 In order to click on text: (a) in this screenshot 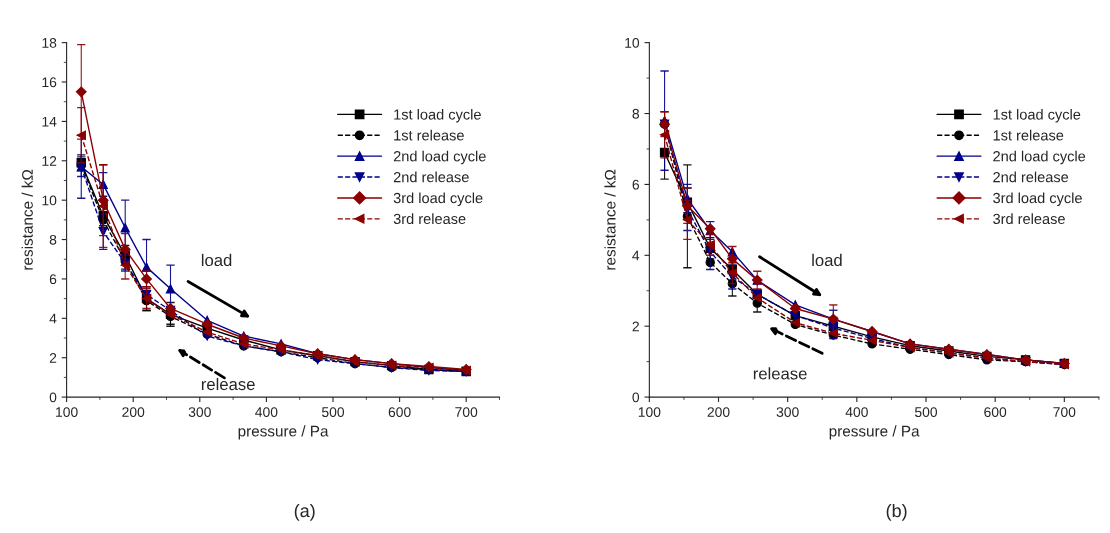, I will do `click(304, 512)`.